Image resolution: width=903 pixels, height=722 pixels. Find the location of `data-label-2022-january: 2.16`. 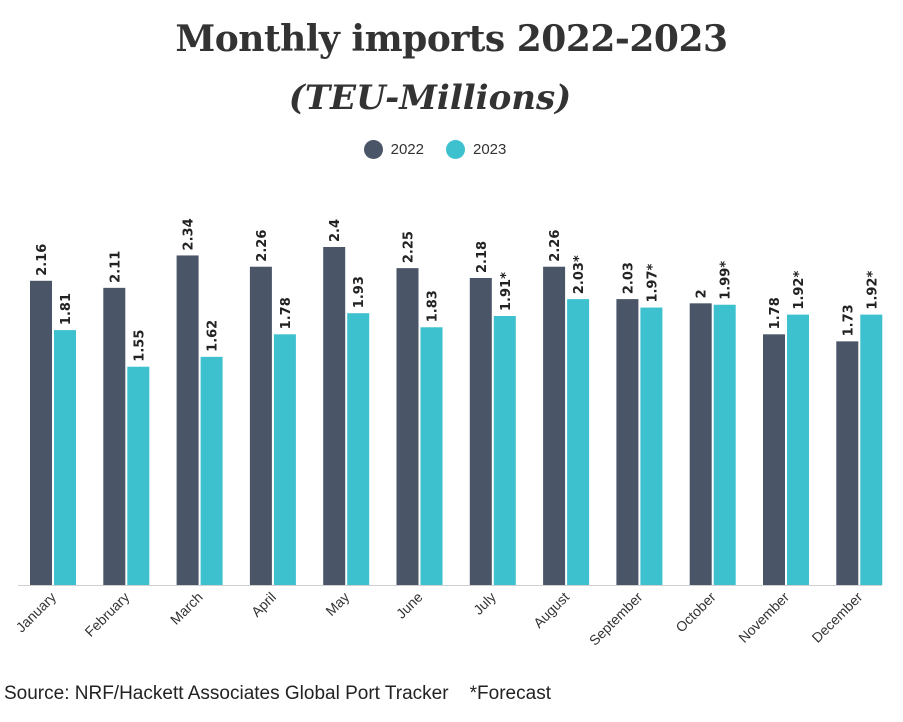

data-label-2022-january: 2.16 is located at coordinates (42, 260).